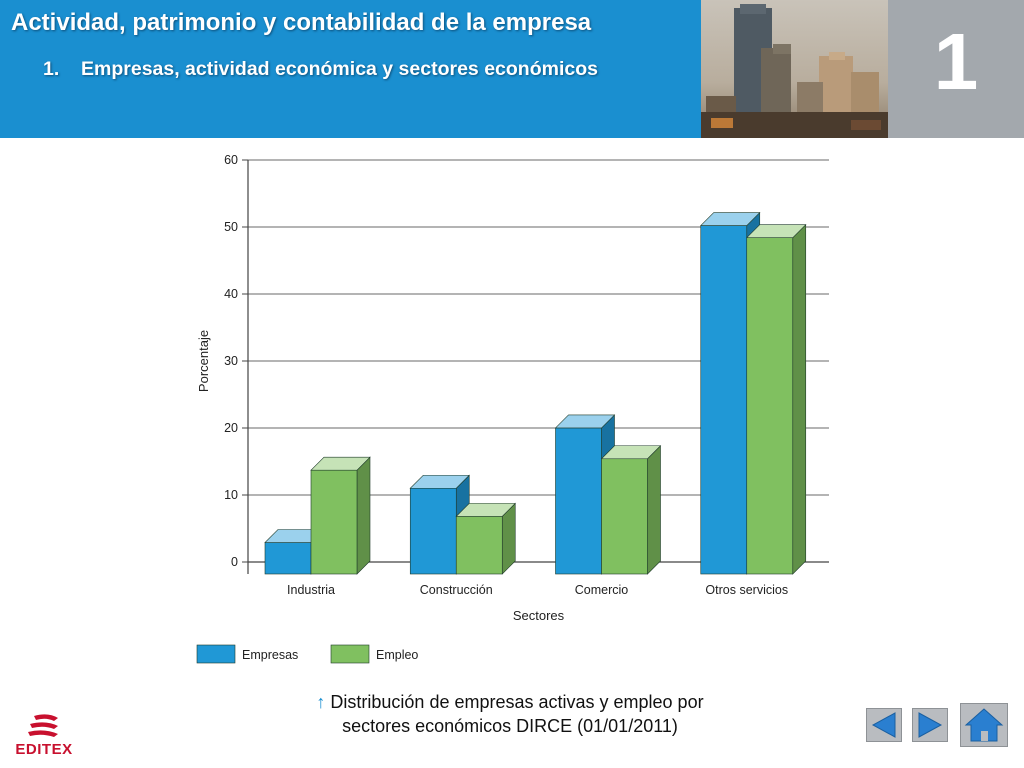 The image size is (1024, 768). I want to click on y-tick-label: 60, so click(231, 160).